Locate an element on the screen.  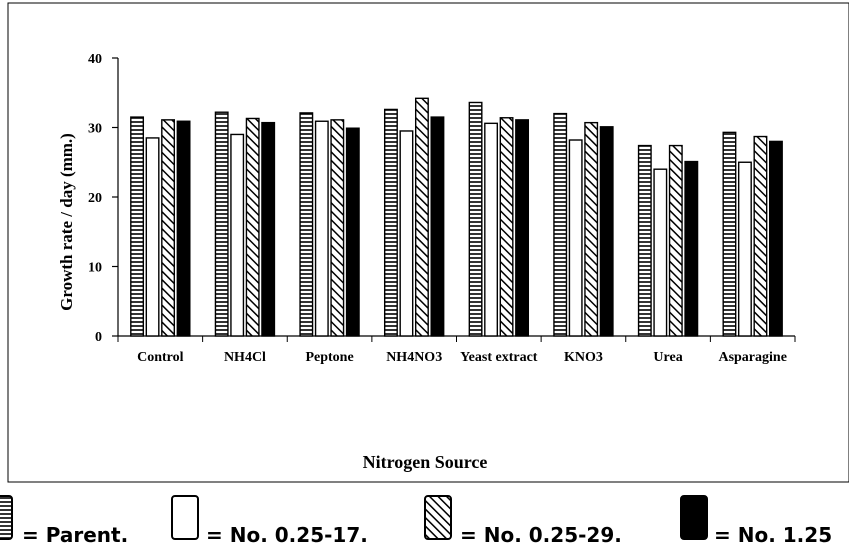
legend-label: = Parent. is located at coordinates (75, 535).